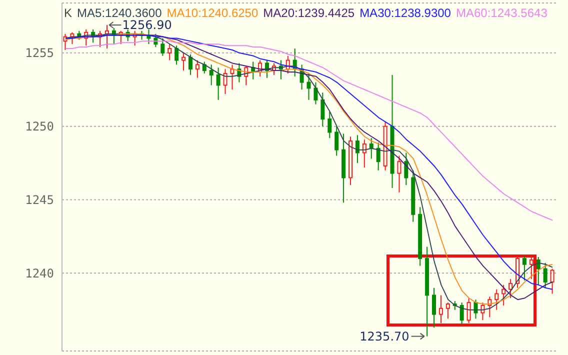 The height and width of the screenshot is (355, 568). Describe the element at coordinates (385, 336) in the screenshot. I see `annotation: 1235.70` at that location.